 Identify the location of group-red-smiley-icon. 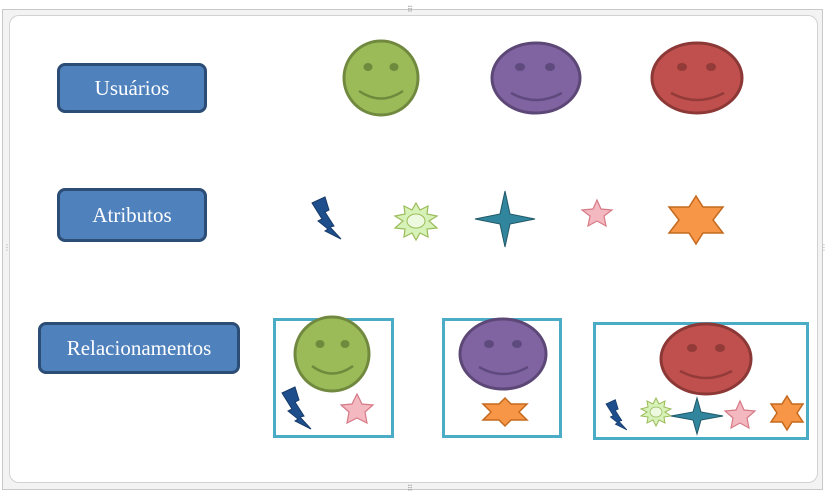
(706, 359).